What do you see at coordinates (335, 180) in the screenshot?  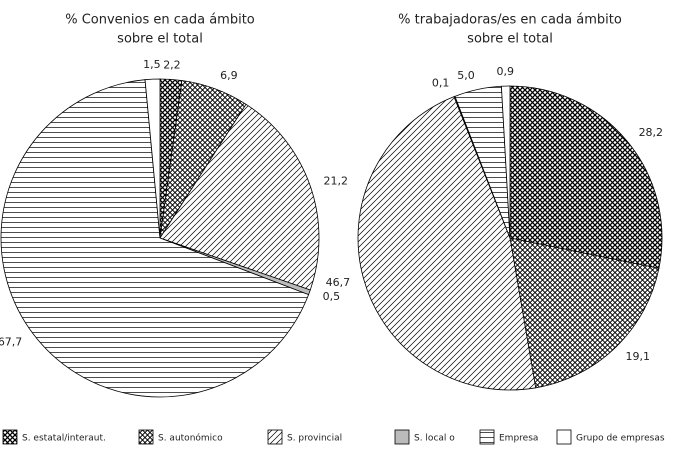 I see `data-label: 21,2` at bounding box center [335, 180].